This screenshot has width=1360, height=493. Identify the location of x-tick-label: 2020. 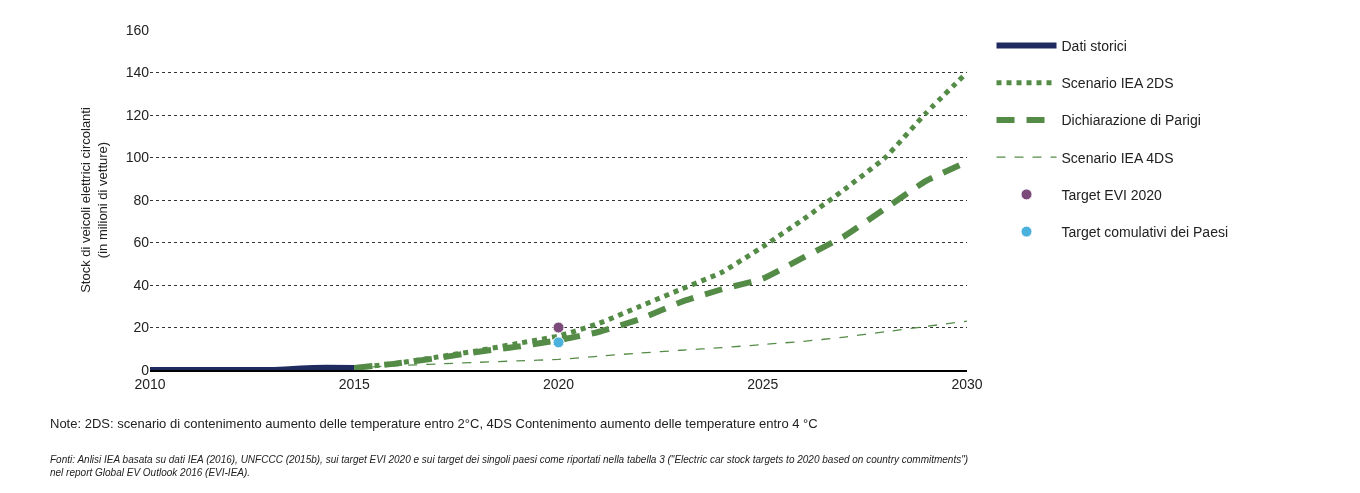
(558, 383).